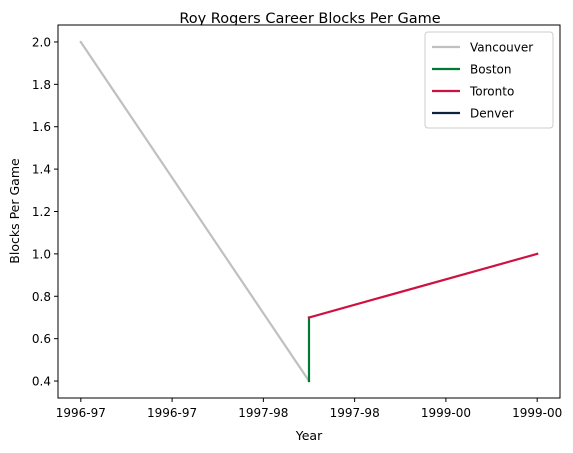 This screenshot has width=573, height=453. I want to click on legend-label: Vancouver, so click(501, 48).